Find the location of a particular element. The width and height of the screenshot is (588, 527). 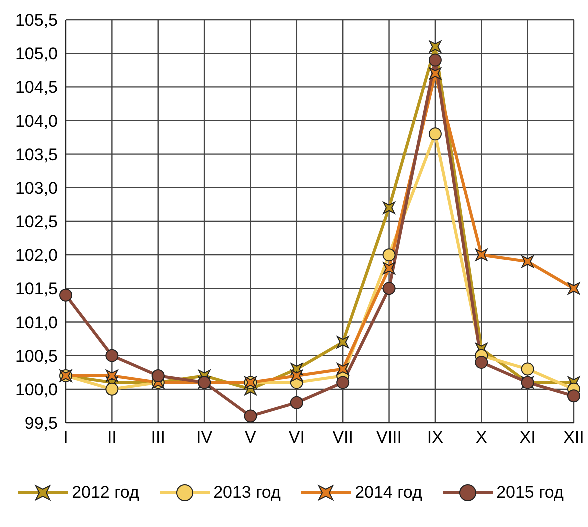

x-tick-label: II is located at coordinates (112, 438).